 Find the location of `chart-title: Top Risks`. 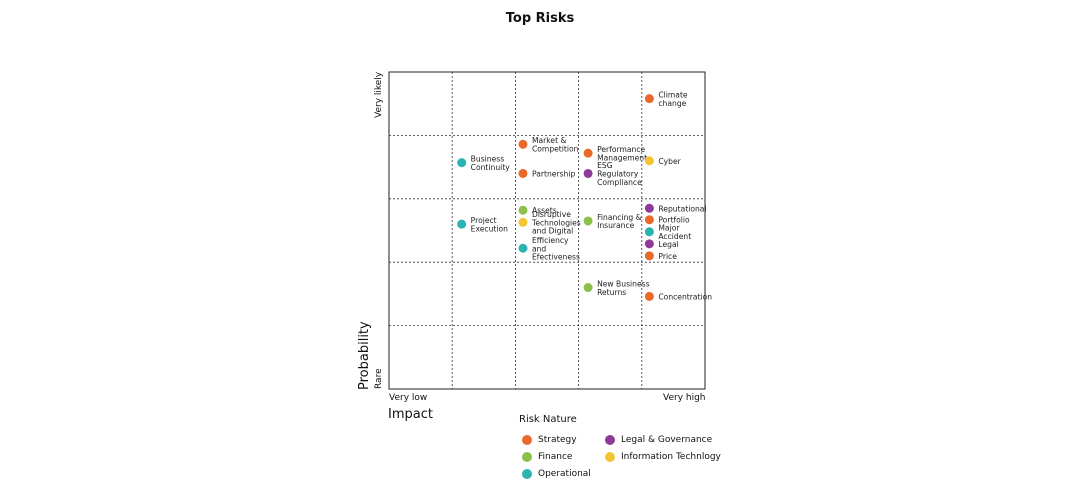

chart-title: Top Risks is located at coordinates (540, 18).